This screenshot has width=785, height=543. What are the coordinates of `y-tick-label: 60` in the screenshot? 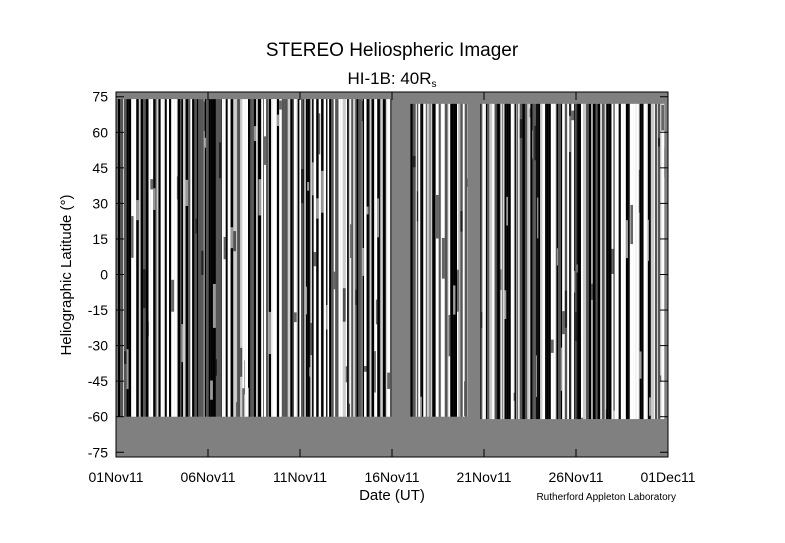 It's located at (100, 132).